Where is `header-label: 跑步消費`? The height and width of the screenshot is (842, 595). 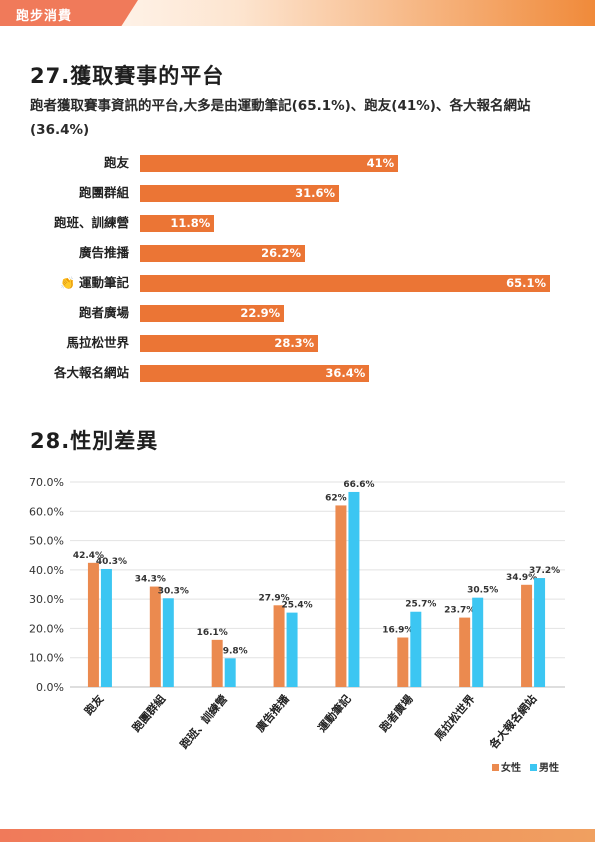 header-label: 跑步消費 is located at coordinates (44, 16).